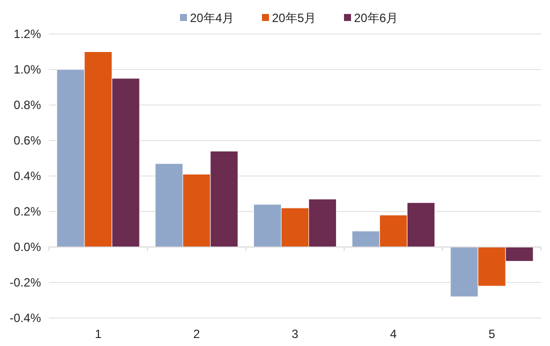 The image size is (550, 346). What do you see at coordinates (26, 318) in the screenshot?
I see `y-tick-label: -0.4%` at bounding box center [26, 318].